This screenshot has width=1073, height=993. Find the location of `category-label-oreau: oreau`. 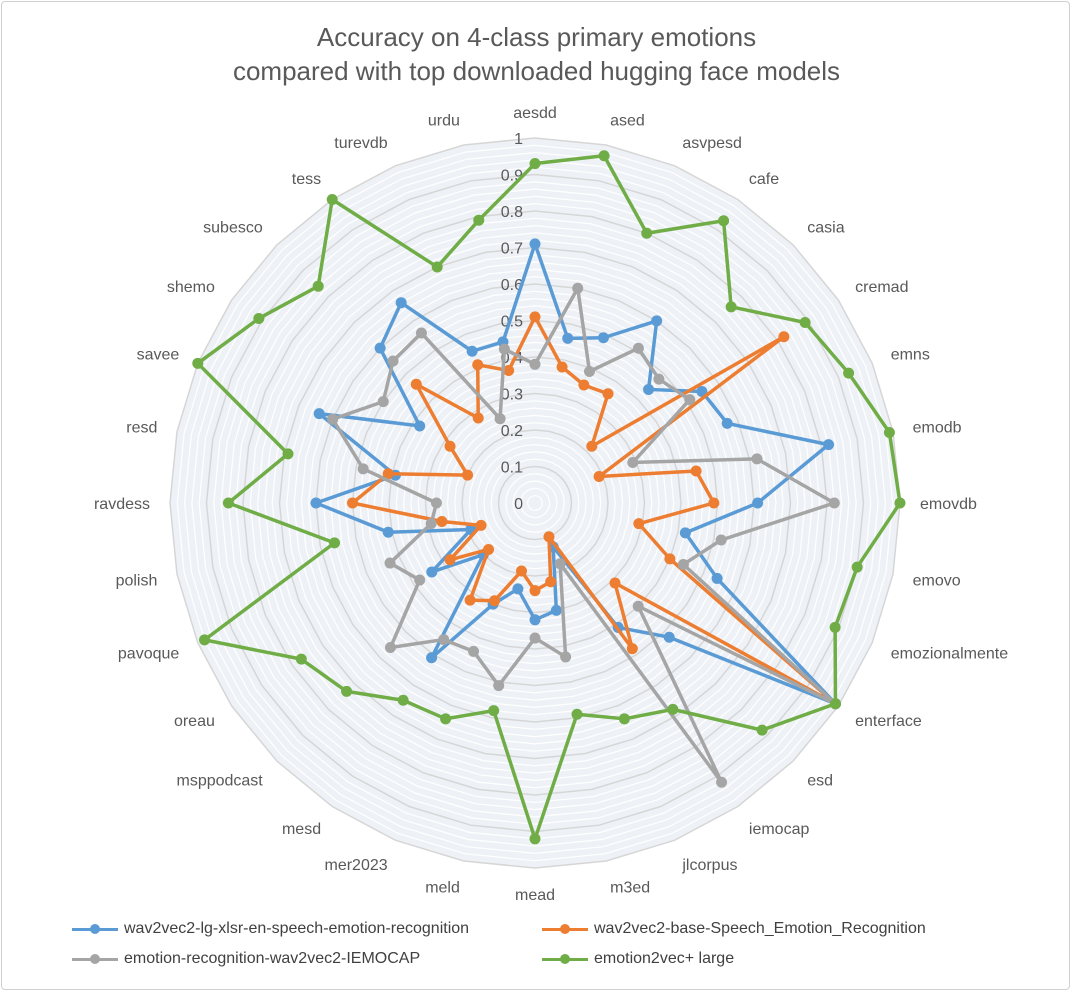

category-label-oreau: oreau is located at coordinates (194, 721).